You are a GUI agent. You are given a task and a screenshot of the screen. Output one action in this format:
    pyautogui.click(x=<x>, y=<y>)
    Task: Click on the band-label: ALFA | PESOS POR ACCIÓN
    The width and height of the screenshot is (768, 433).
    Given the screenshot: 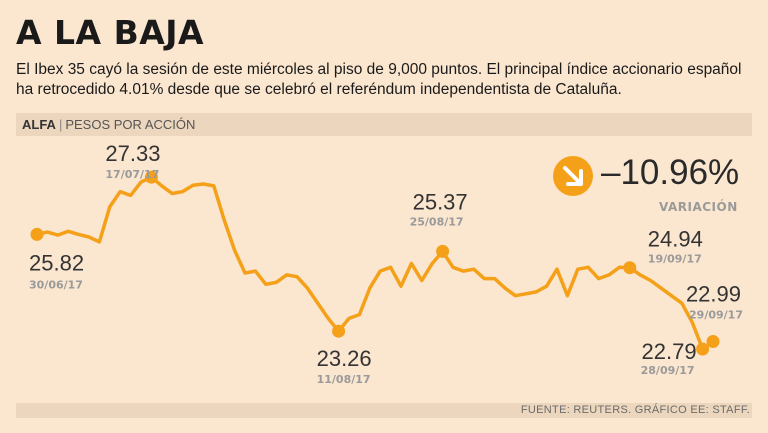 What is the action you would take?
    pyautogui.click(x=108, y=124)
    